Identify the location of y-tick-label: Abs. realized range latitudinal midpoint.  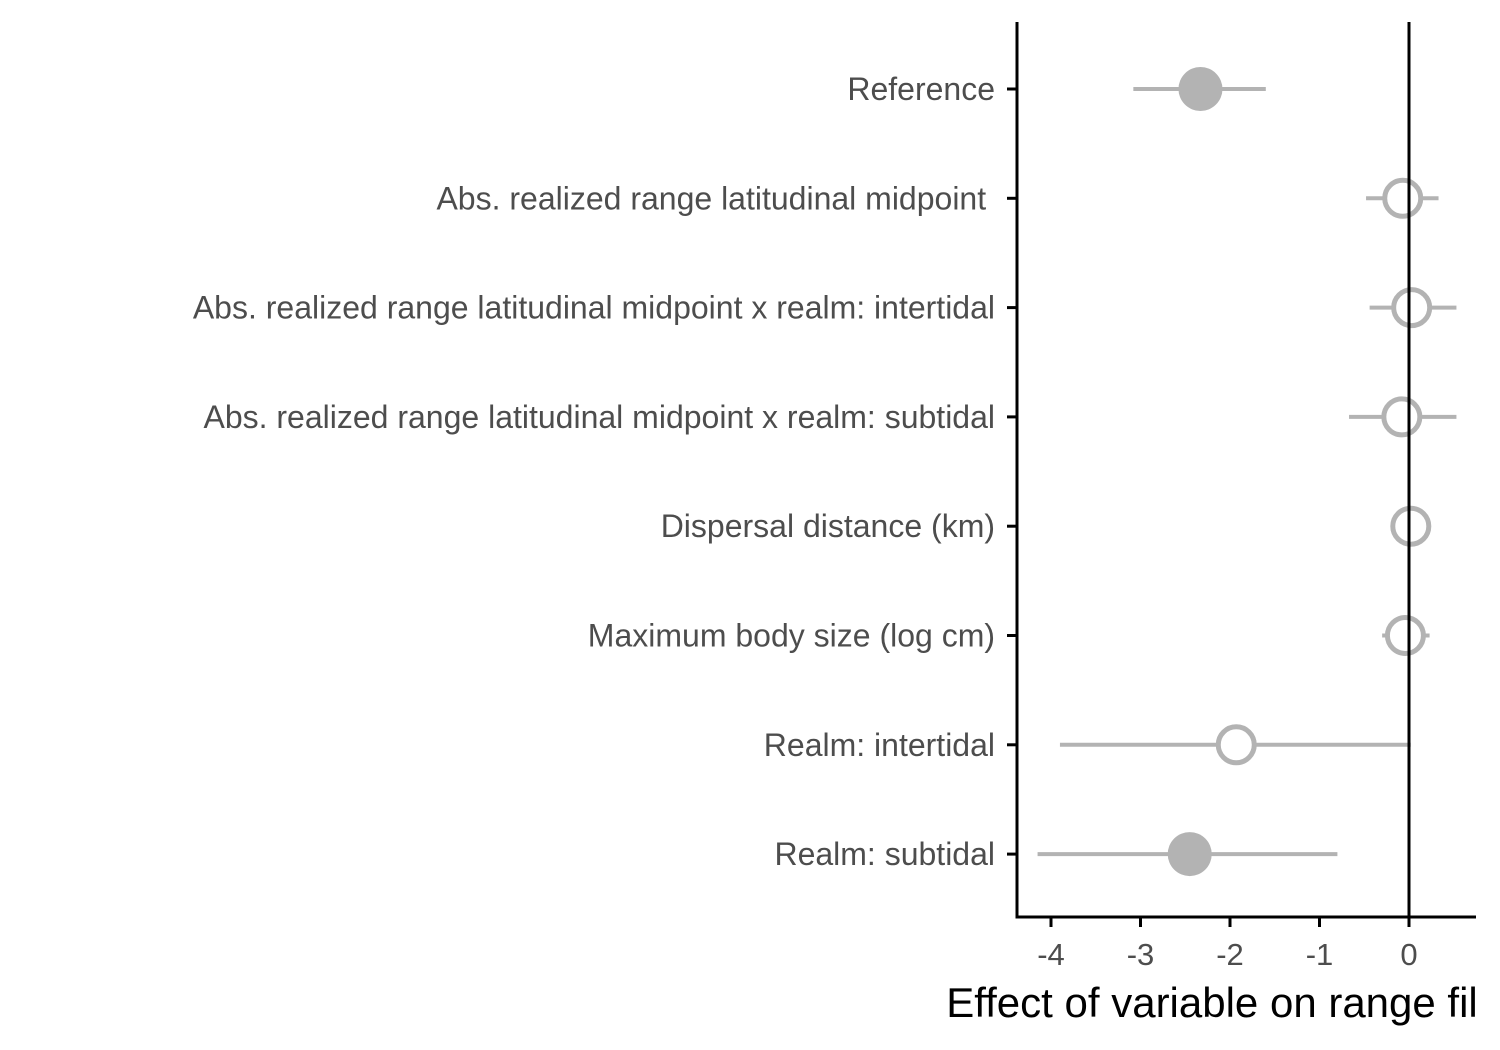
(715, 198).